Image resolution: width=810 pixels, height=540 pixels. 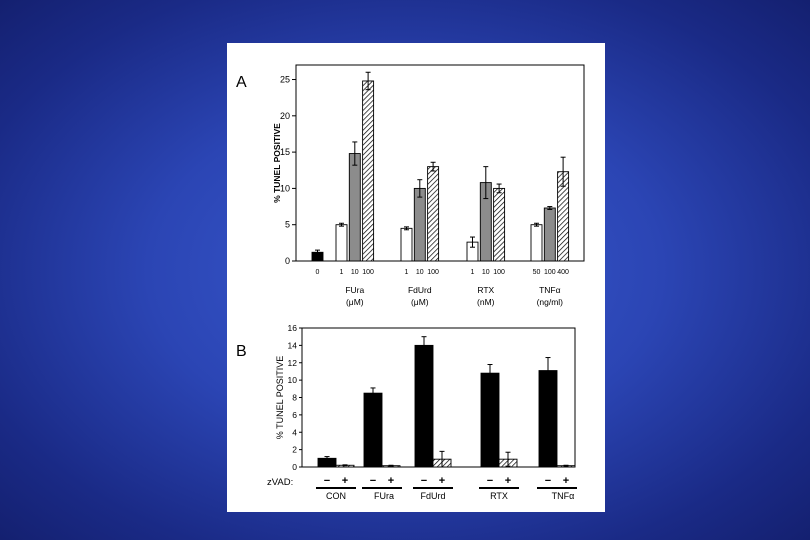 I want to click on panel-b-group-label: RTX, so click(x=499, y=496).